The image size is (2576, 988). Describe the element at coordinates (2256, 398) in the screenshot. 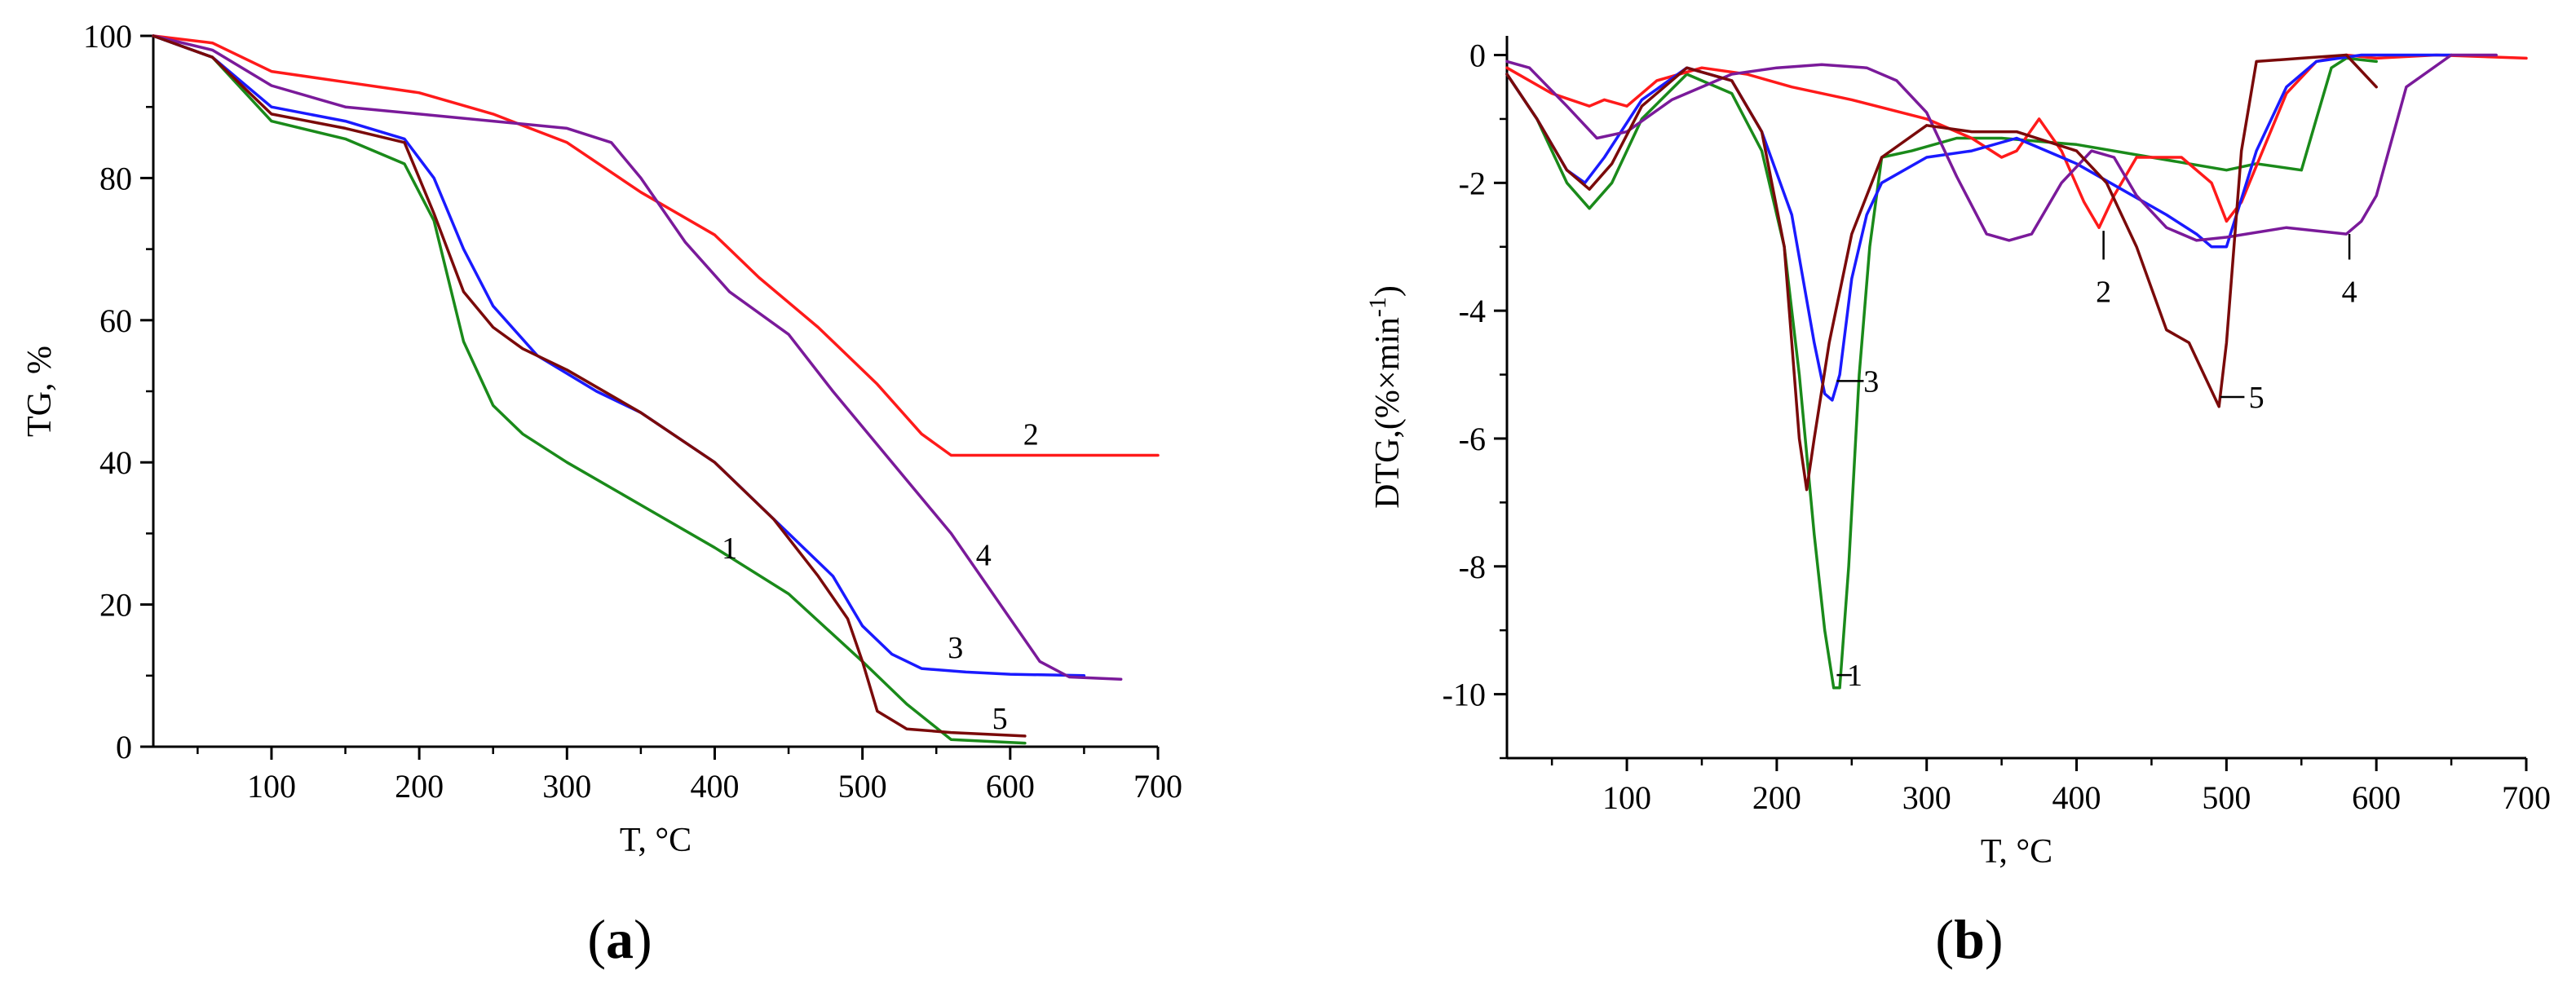

I see `panel-b-curve-5-label: 5` at that location.